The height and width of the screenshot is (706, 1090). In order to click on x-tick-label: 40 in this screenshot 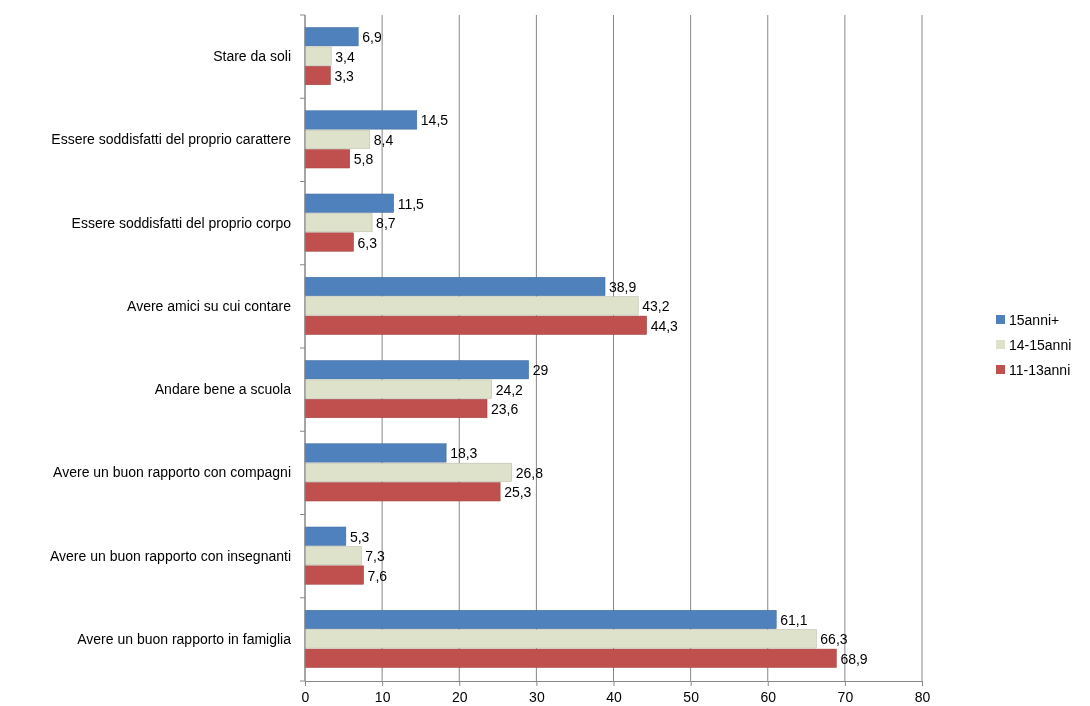, I will do `click(614, 696)`.